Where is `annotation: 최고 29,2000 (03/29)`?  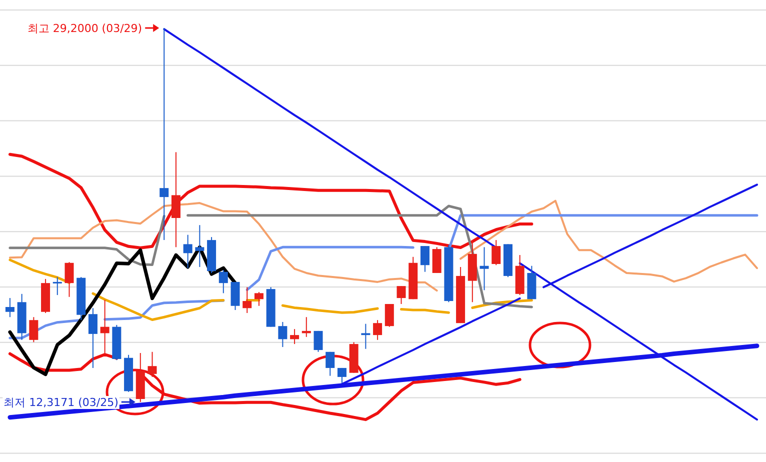 annotation: 최고 29,2000 (03/29) is located at coordinates (84, 28).